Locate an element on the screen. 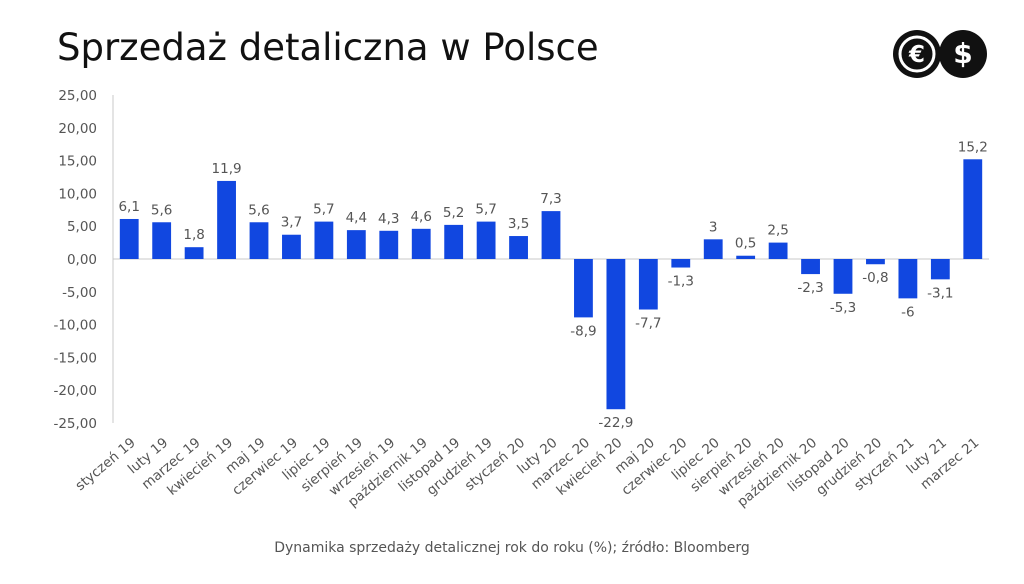  y-tick-label: 25,00 is located at coordinates (77, 96).